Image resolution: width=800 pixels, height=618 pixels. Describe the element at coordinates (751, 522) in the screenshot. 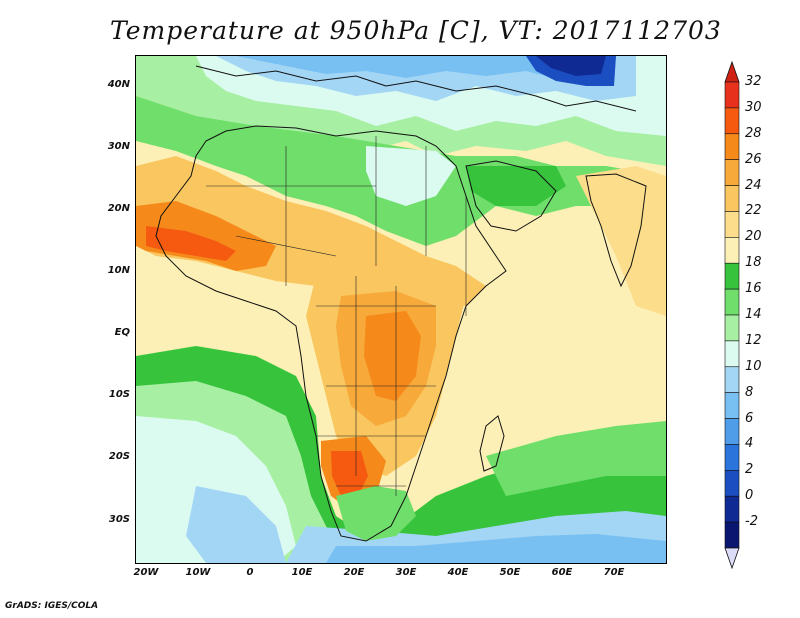

I see `colorbar-tick-label: -2` at that location.